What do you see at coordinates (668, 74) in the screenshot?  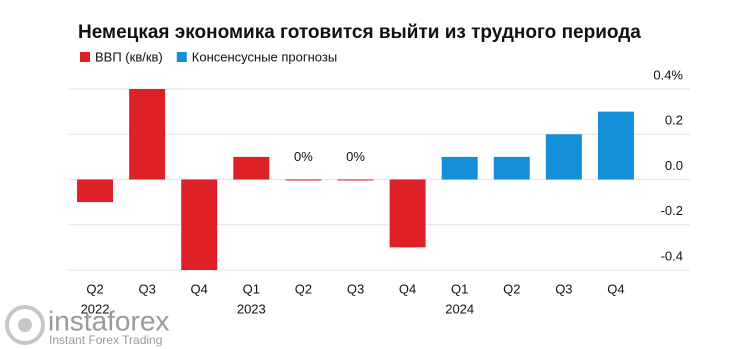 I see `y-tick-label: 0.4%` at bounding box center [668, 74].